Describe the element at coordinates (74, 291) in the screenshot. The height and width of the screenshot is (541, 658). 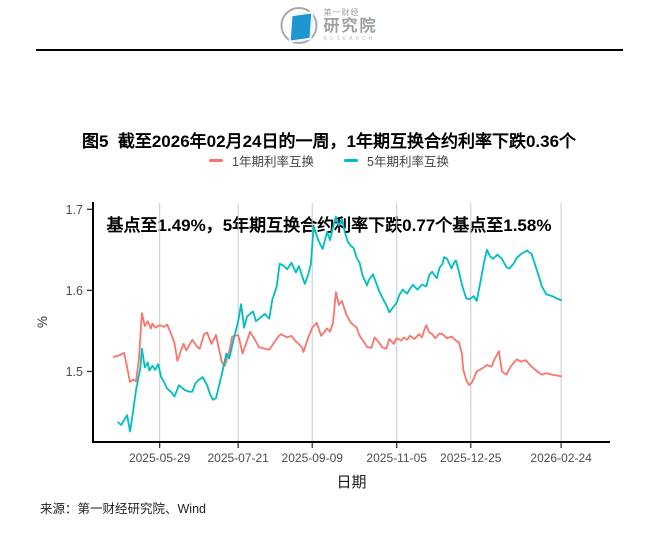
I see `y-tick-label: 1.6` at that location.